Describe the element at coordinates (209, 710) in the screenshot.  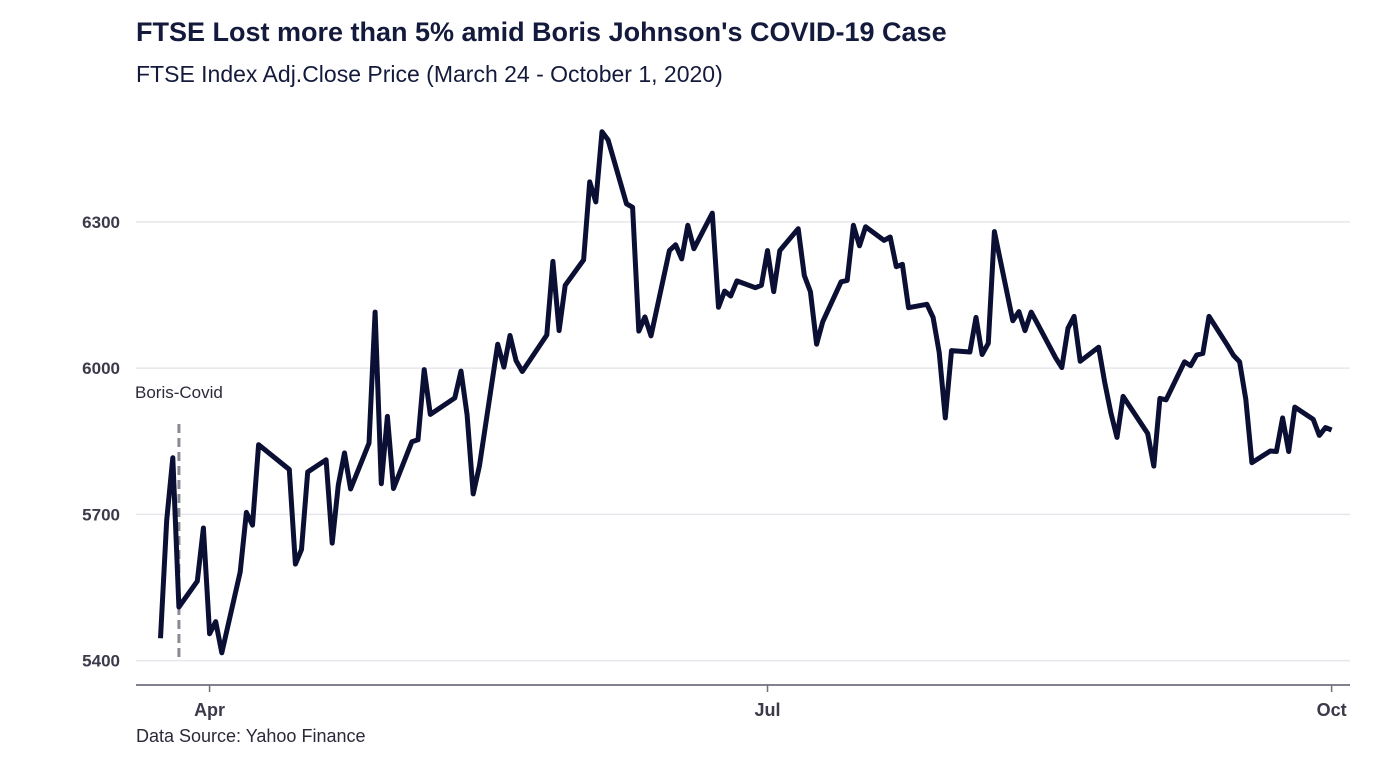
I see `x-tick-label: Apr` at that location.